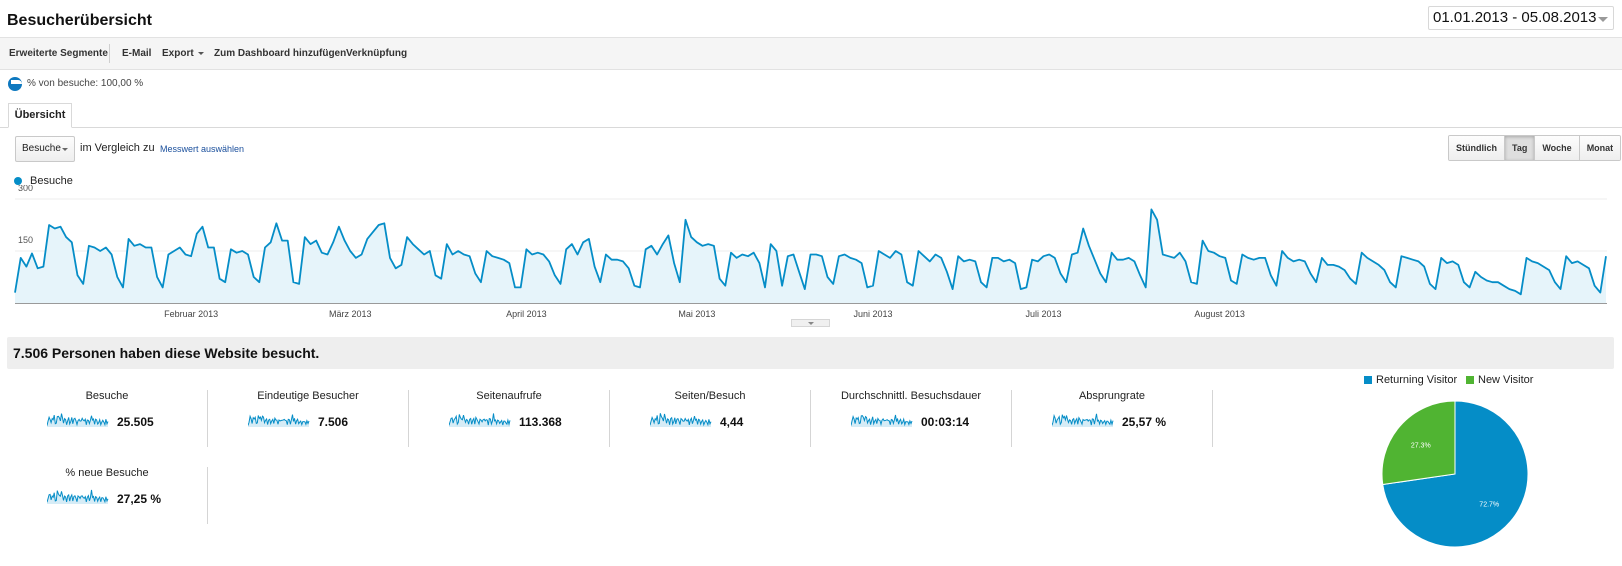 The image size is (1622, 566). I want to click on stat-value: 27,25 %, so click(139, 499).